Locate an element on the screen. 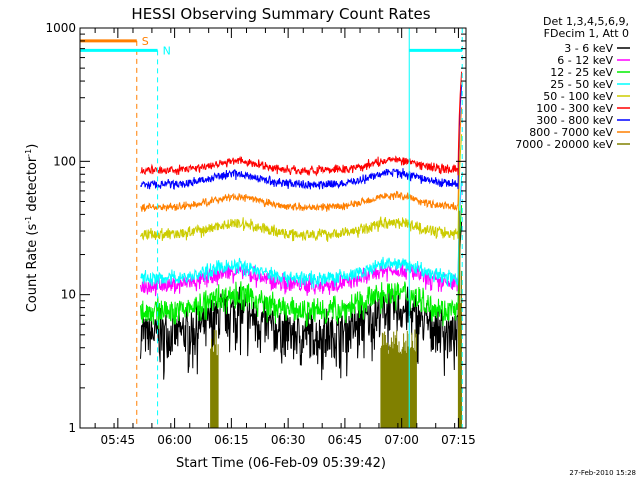  legend-label-4: 50 - 100 keV is located at coordinates (578, 96).